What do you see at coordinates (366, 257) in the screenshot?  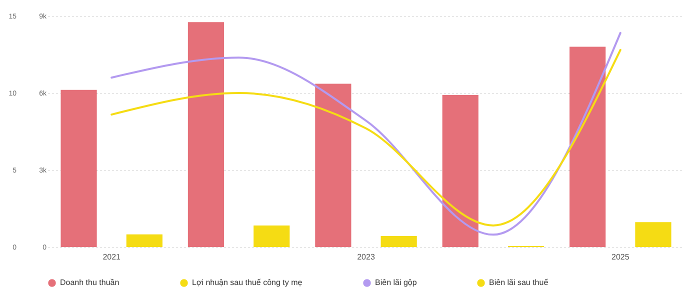 I see `x-tick-label: 2023` at bounding box center [366, 257].